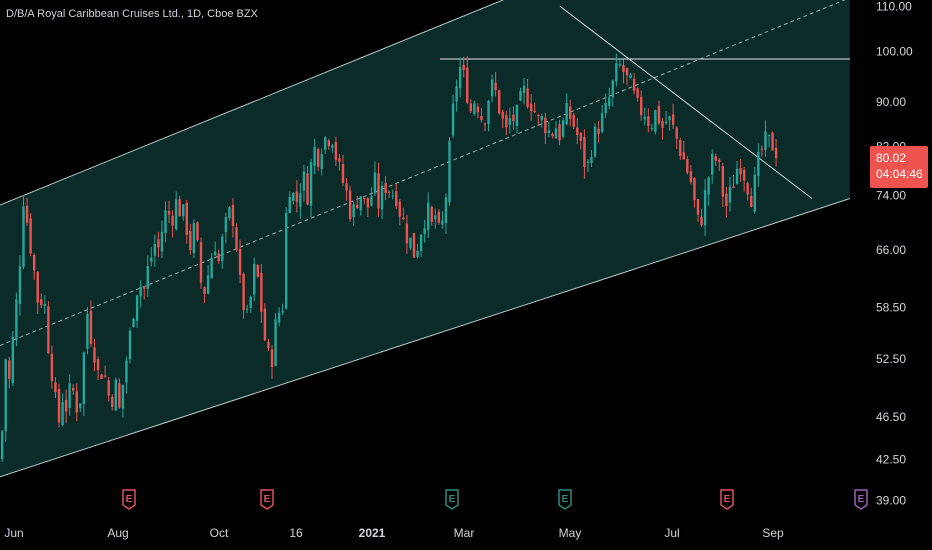  What do you see at coordinates (671, 533) in the screenshot?
I see `time-axis-tick-label: Jul` at bounding box center [671, 533].